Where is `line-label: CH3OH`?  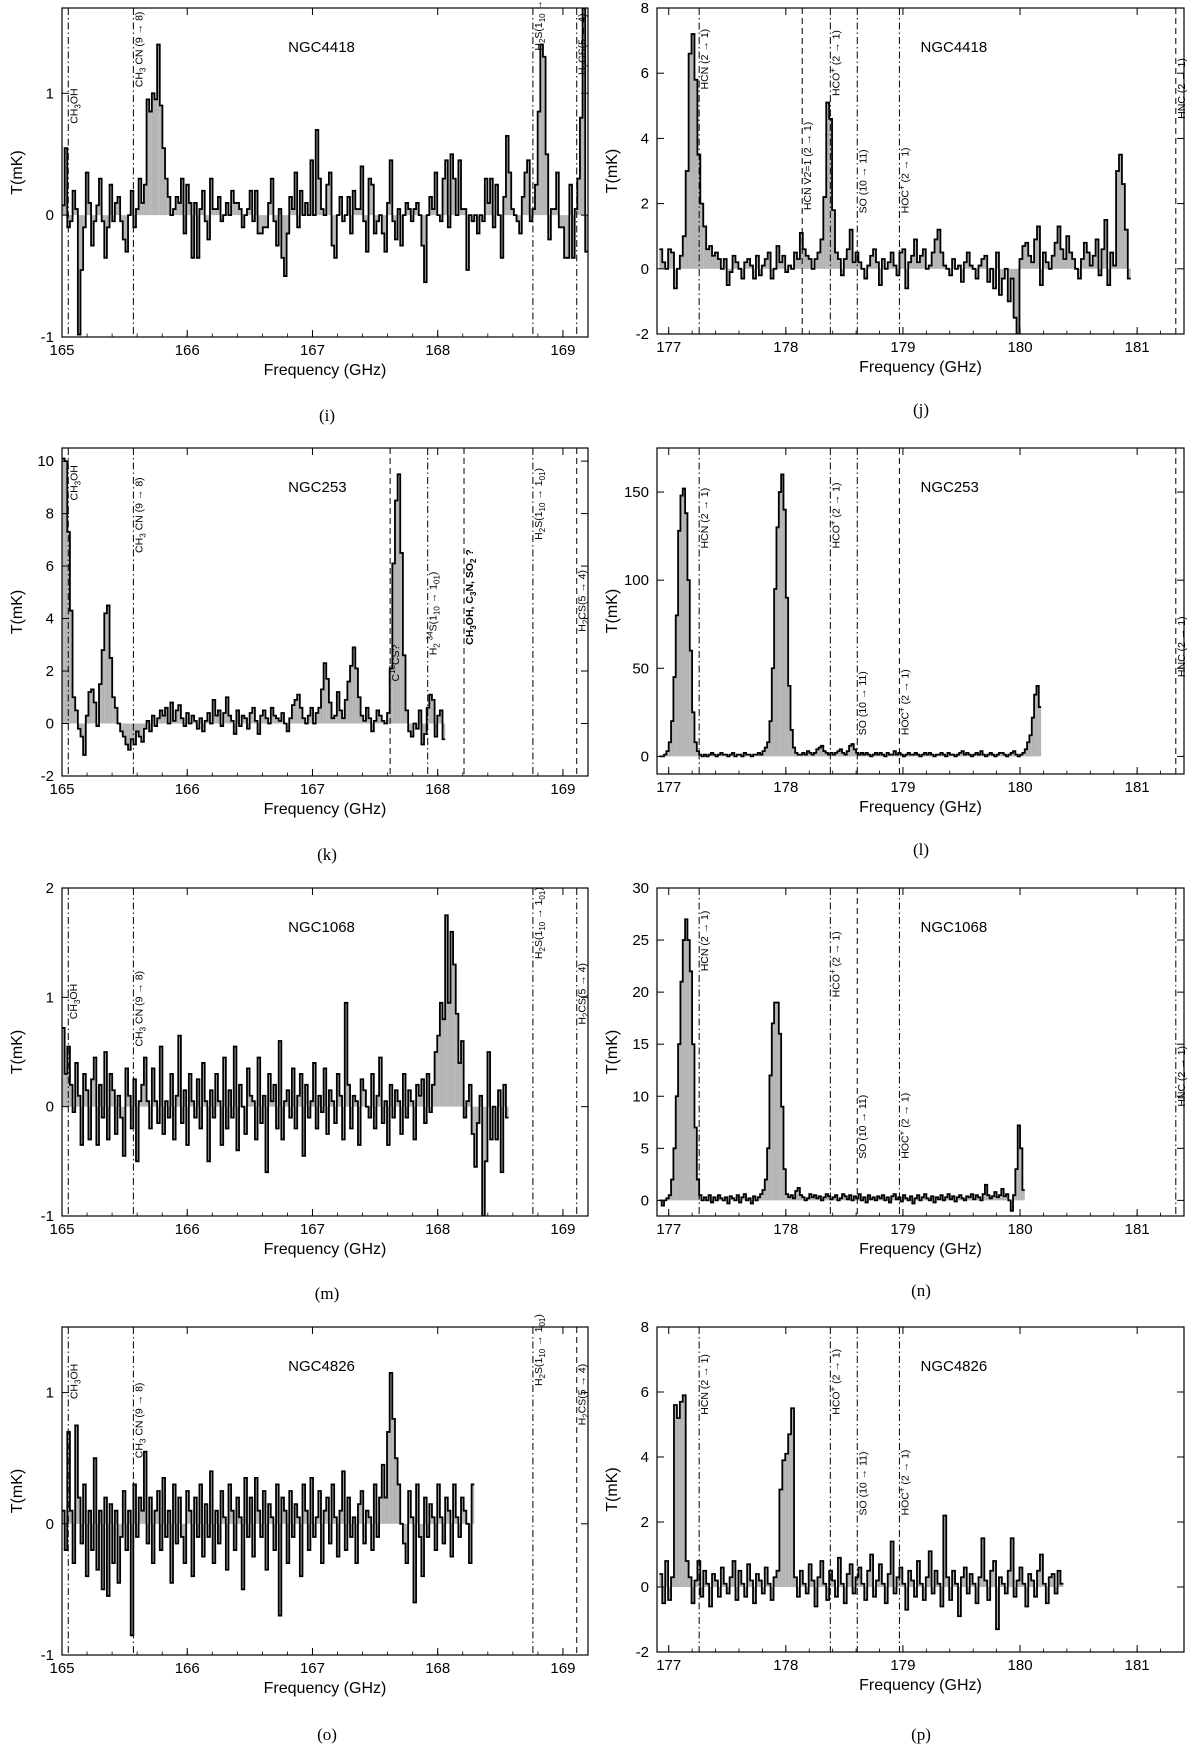
line-label: CH3OH is located at coordinates (75, 482).